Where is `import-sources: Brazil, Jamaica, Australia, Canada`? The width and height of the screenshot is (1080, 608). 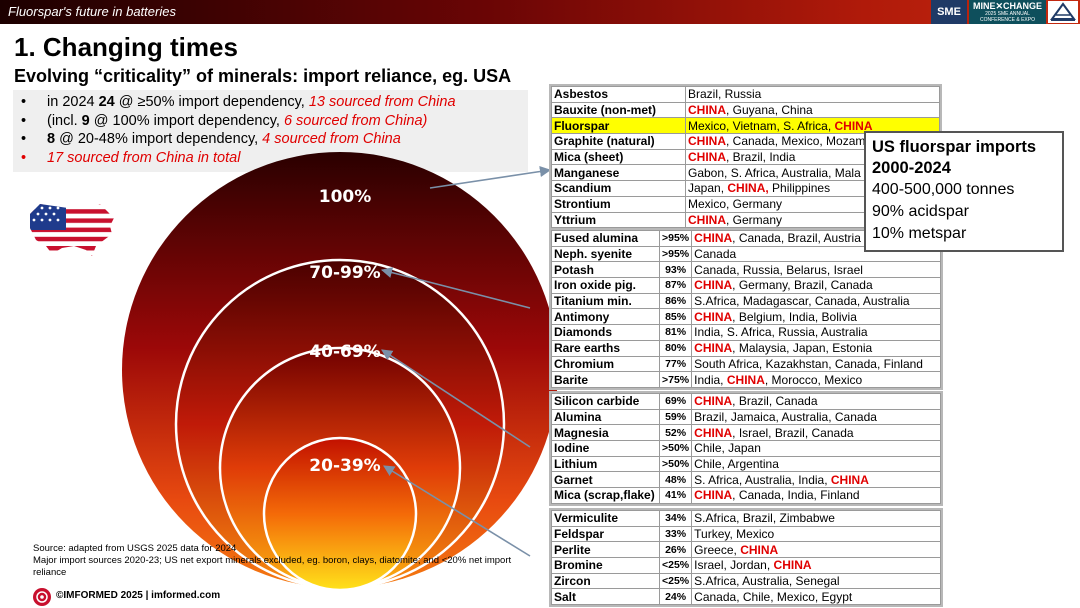
import-sources: Brazil, Jamaica, Australia, Canada is located at coordinates (816, 417).